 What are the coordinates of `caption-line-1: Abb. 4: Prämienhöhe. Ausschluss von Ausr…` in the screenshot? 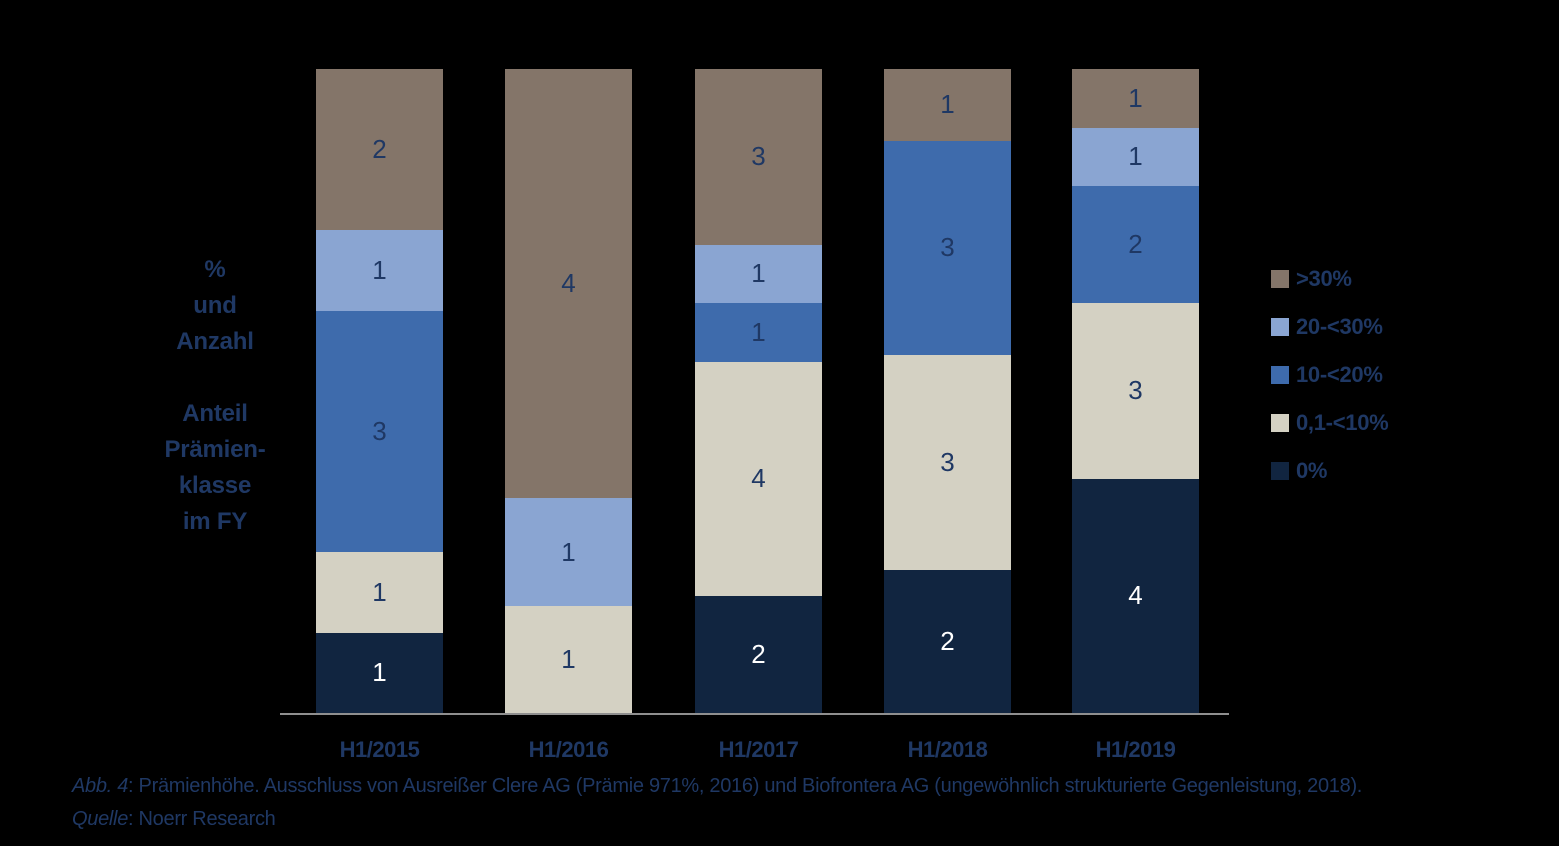 It's located at (717, 786).